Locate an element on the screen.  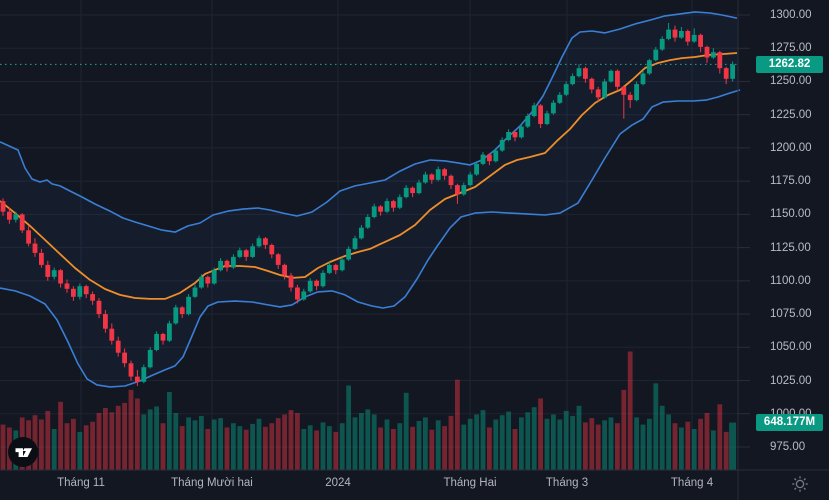
tradingview-logo is located at coordinates (23, 452).